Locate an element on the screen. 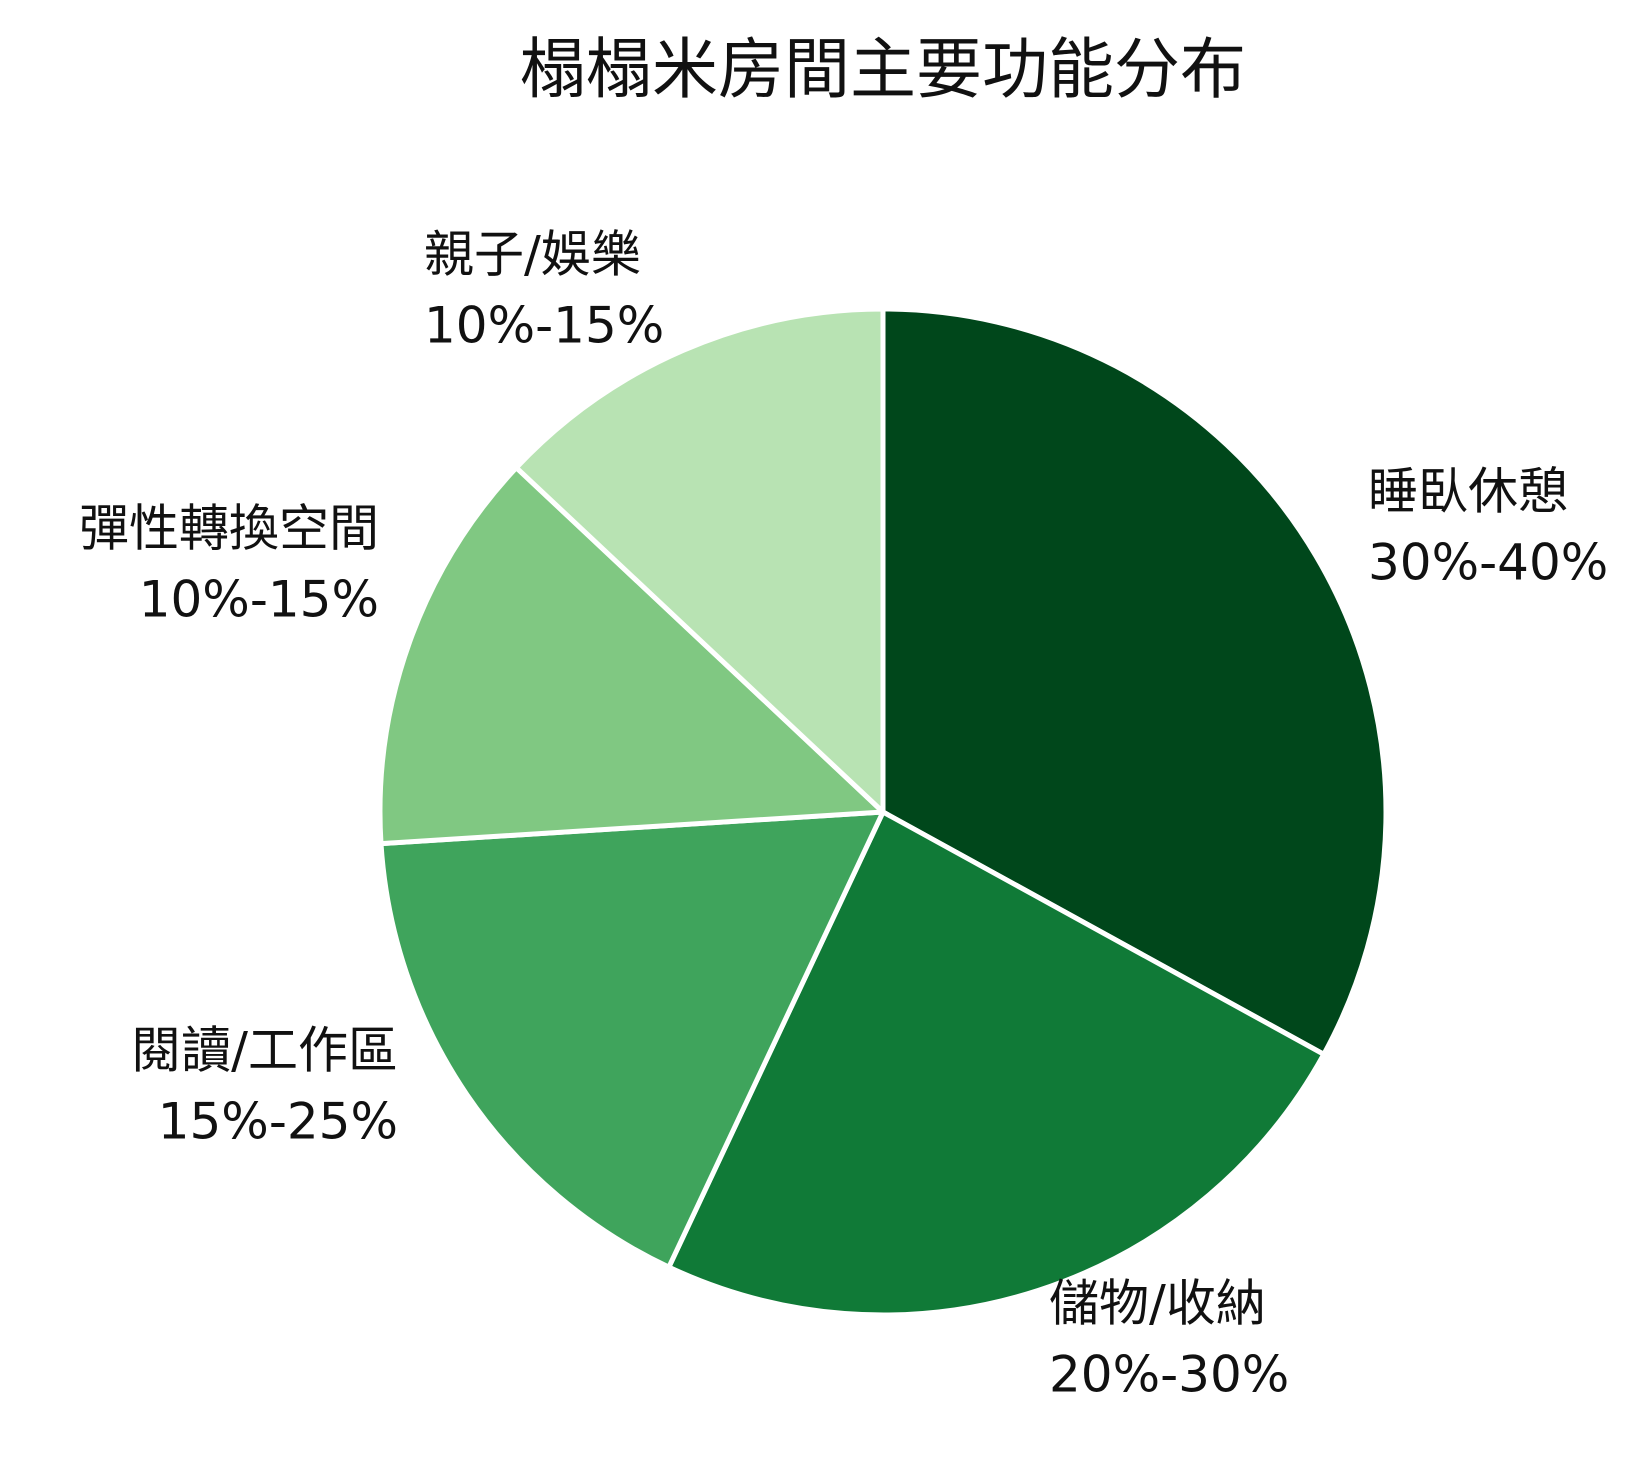 This screenshot has height=1468, width=1644. slice-range-label: 20%-30% is located at coordinates (1169, 1375).